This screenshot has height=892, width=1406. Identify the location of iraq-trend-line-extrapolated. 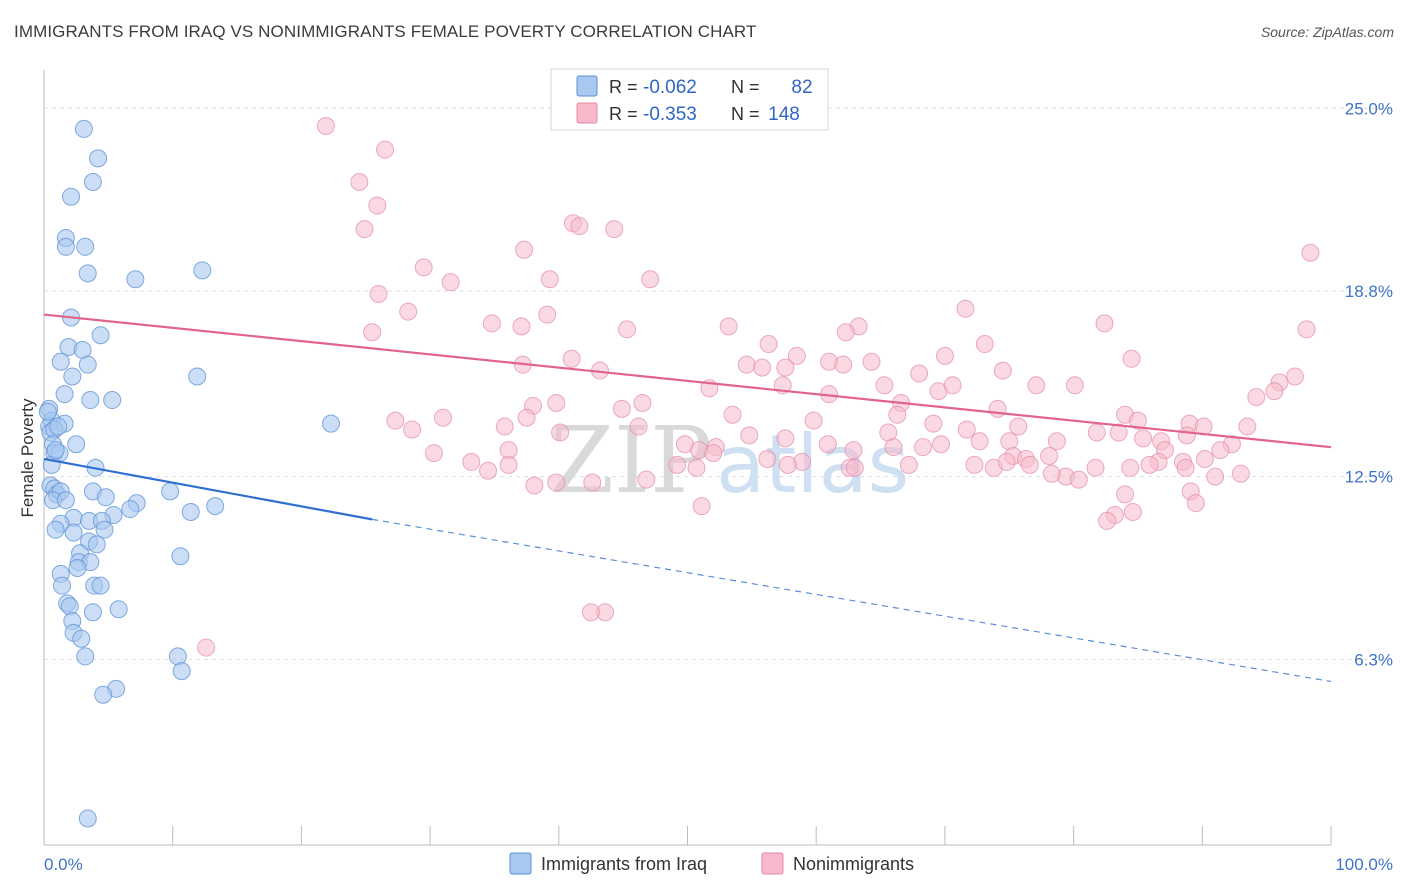
(852, 600).